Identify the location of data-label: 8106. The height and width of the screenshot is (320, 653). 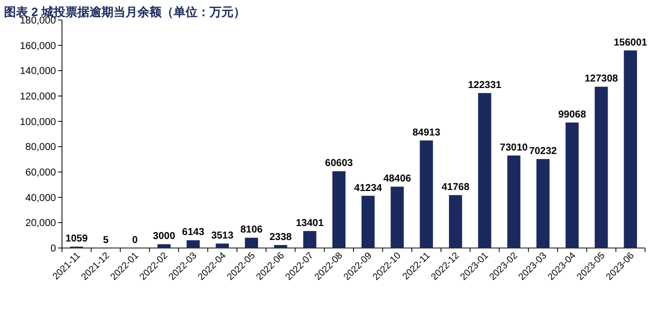
(252, 230).